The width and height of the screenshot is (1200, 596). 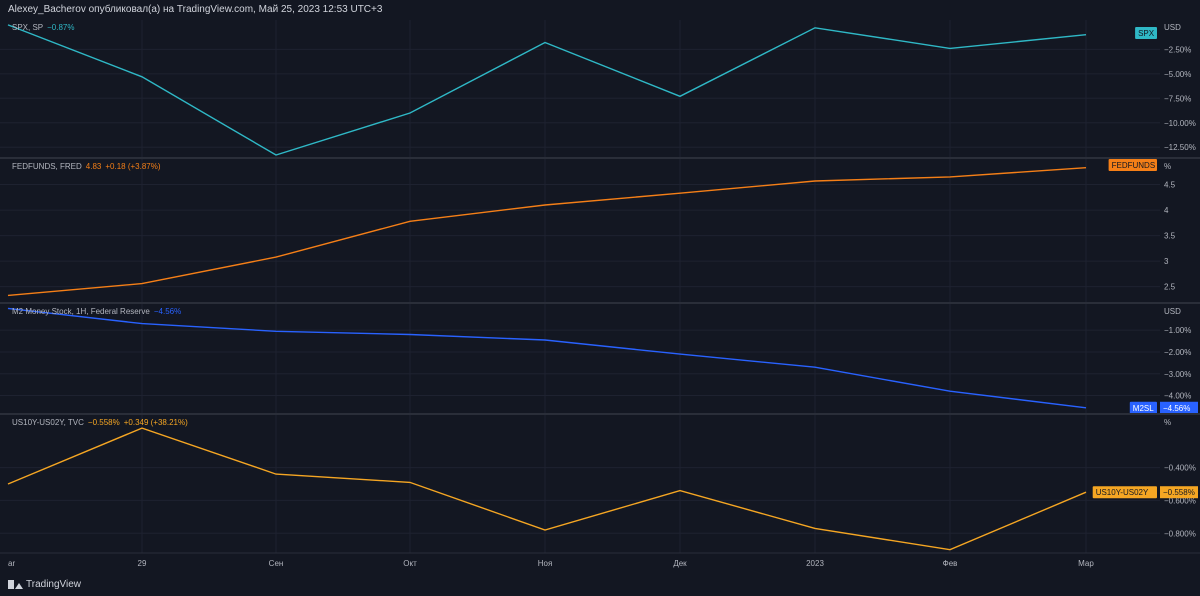 I want to click on series-tag-label: M2SL, so click(x=1143, y=408).